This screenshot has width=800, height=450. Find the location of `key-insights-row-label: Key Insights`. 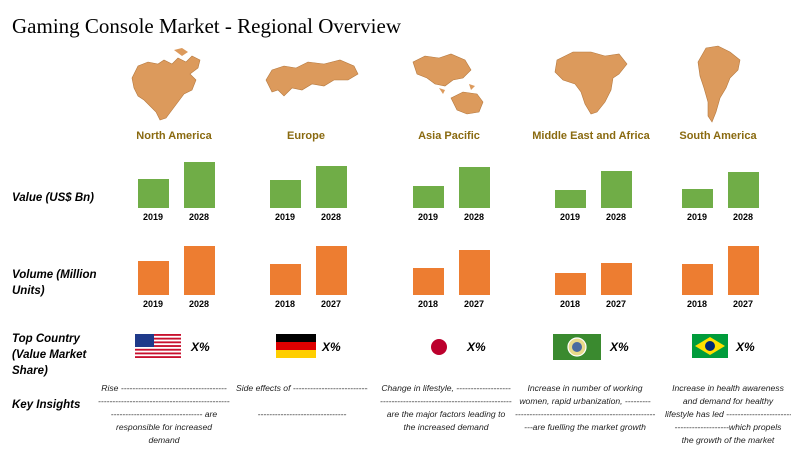

key-insights-row-label: Key Insights is located at coordinates (46, 405).